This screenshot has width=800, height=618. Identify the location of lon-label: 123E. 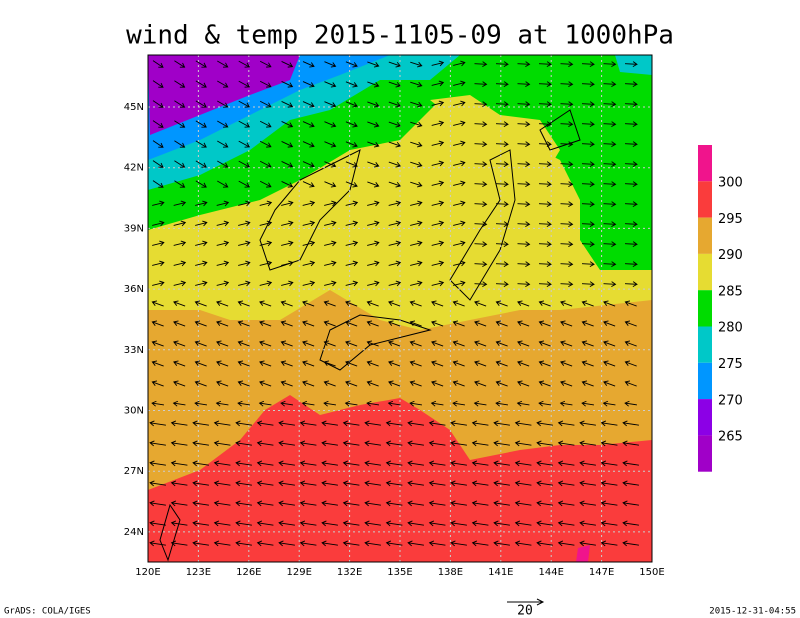
(198, 572).